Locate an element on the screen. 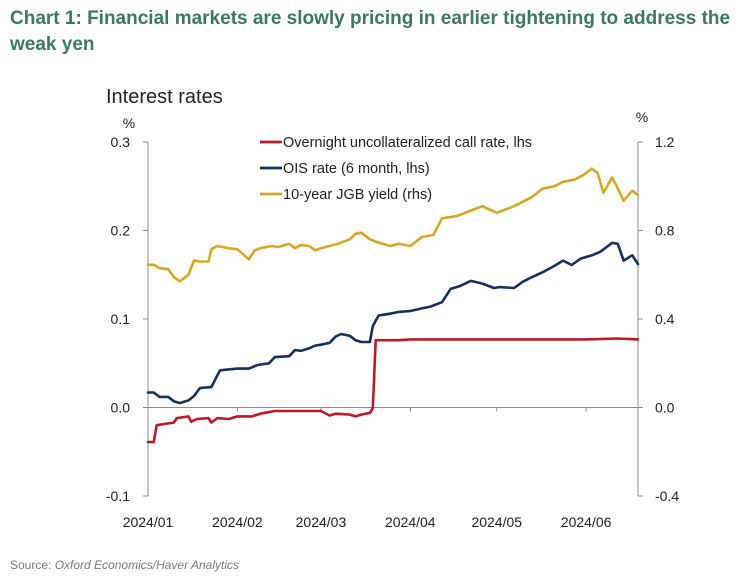 The height and width of the screenshot is (585, 747). right-axis-tick-label: 0.8 is located at coordinates (665, 231).